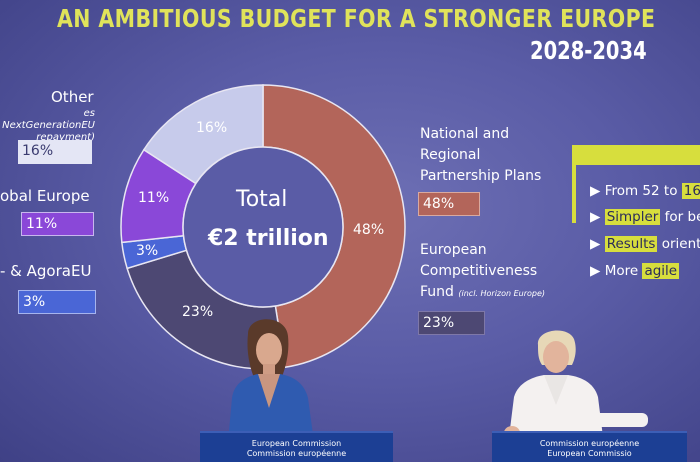  What do you see at coordinates (212, 128) in the screenshot?
I see `donut-label-other: 16%` at bounding box center [212, 128].